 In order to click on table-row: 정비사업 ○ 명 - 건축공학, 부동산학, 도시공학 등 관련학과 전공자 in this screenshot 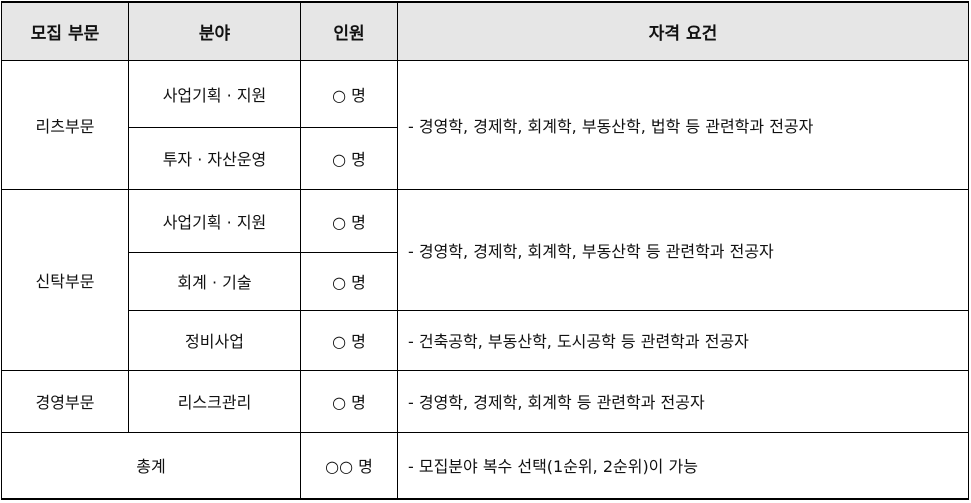, I will do `click(485, 340)`.